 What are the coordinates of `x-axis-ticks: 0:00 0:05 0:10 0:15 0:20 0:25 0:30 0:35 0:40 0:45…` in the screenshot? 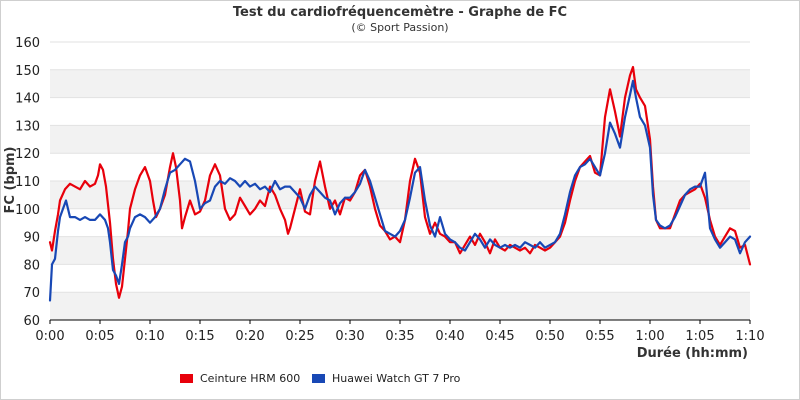 It's located at (400, 332).